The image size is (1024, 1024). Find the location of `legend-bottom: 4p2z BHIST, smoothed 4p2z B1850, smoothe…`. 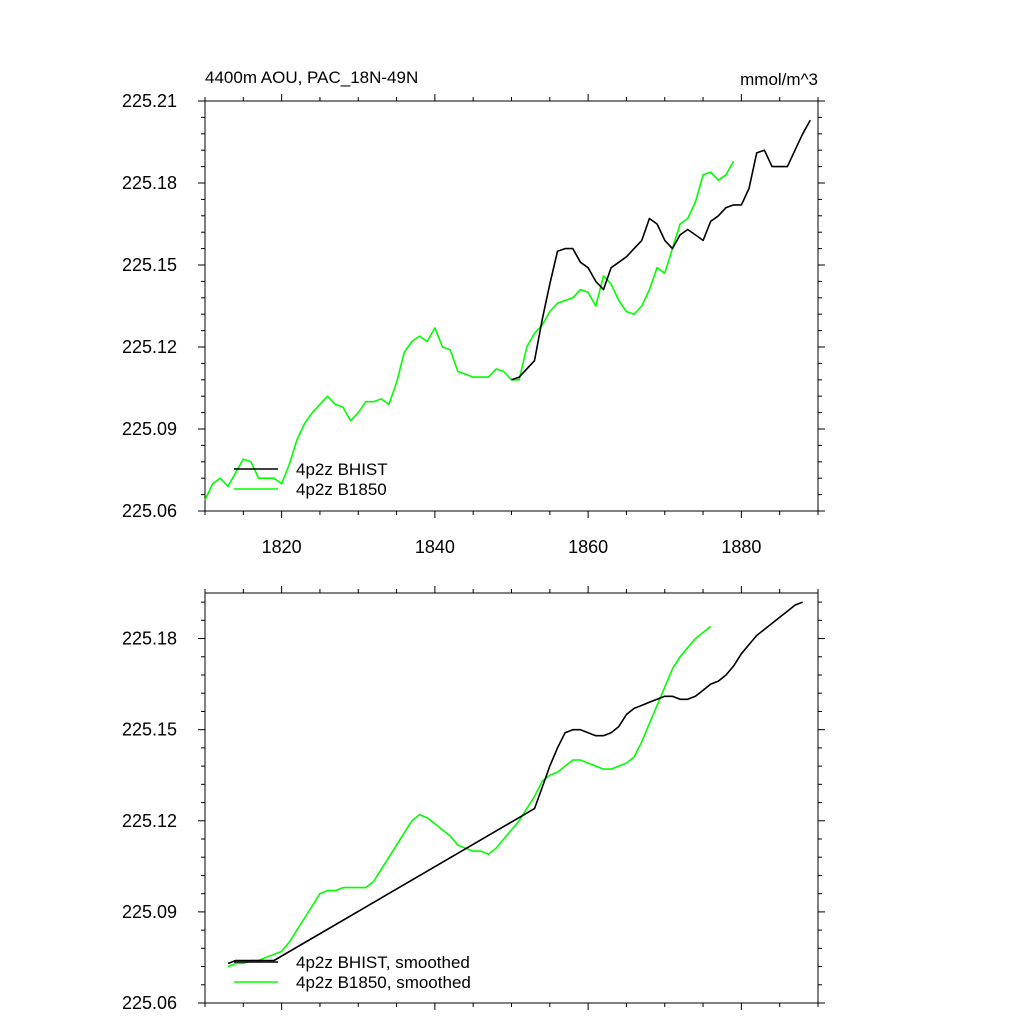

legend-bottom: 4p2z BHIST, smoothed 4p2z B1850, smoothe… is located at coordinates (352, 972).